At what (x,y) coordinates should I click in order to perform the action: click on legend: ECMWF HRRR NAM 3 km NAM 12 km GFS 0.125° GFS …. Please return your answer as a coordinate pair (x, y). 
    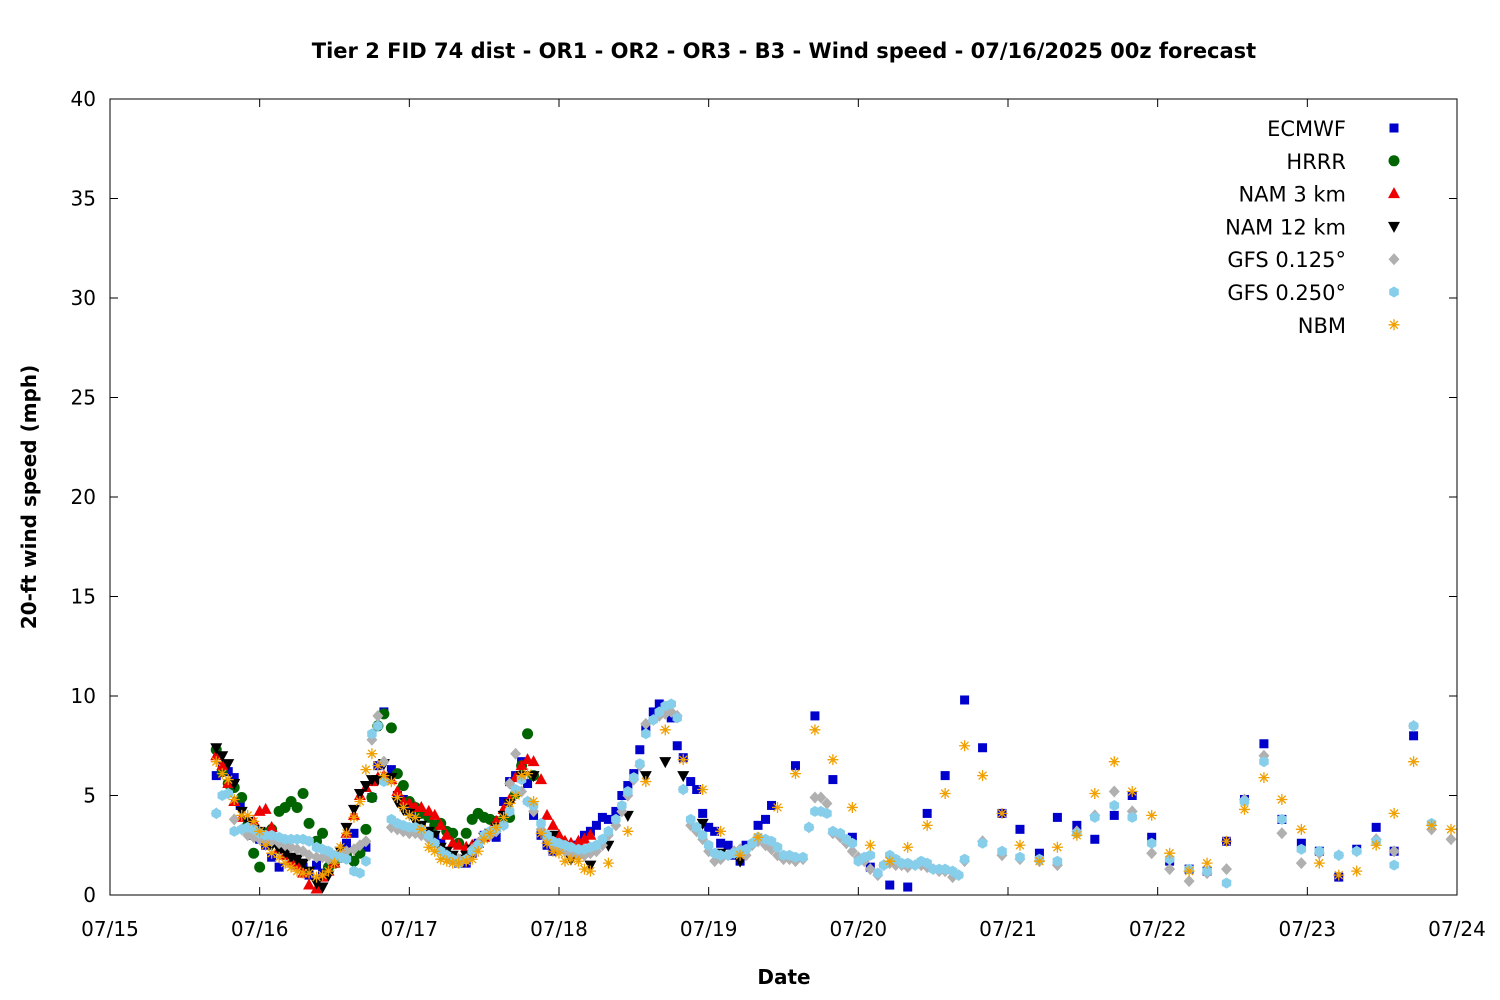
    Looking at the image, I should click on (1312, 227).